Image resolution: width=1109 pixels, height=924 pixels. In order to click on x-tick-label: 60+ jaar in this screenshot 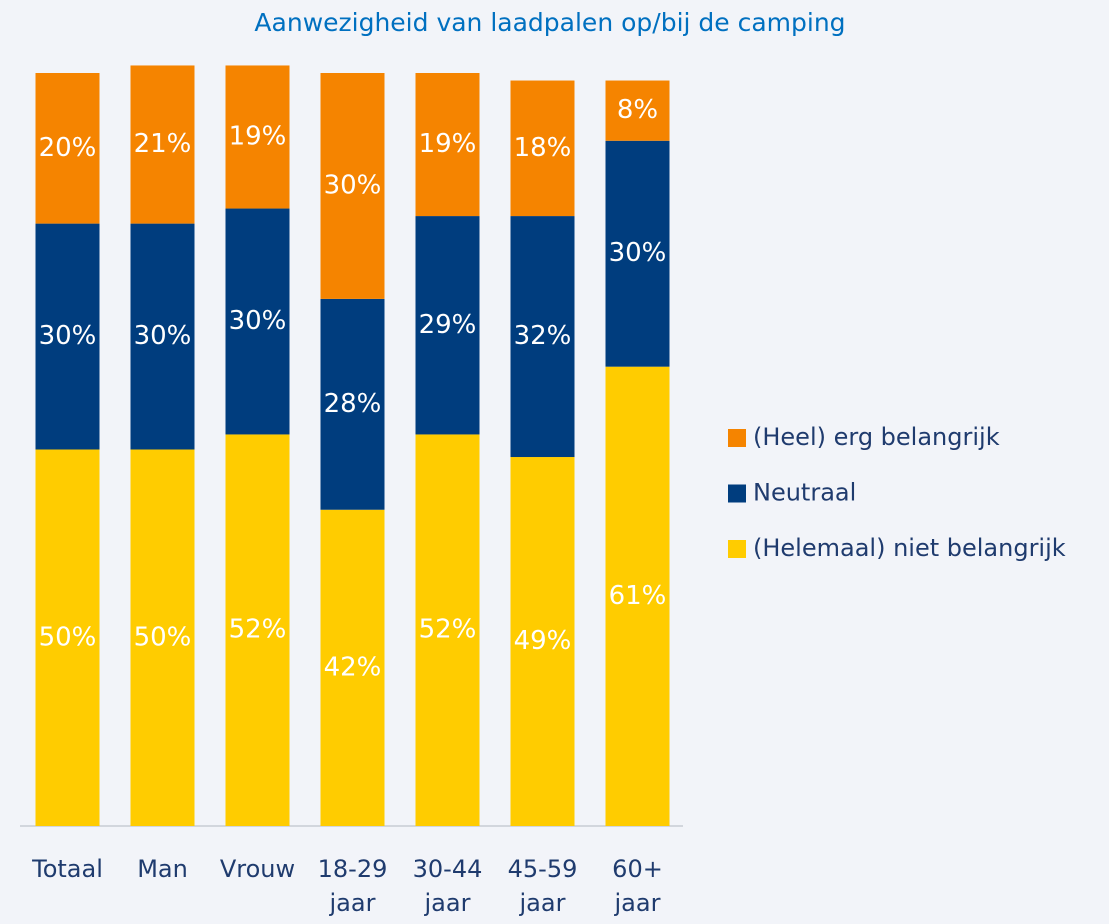, I will do `click(637, 886)`.